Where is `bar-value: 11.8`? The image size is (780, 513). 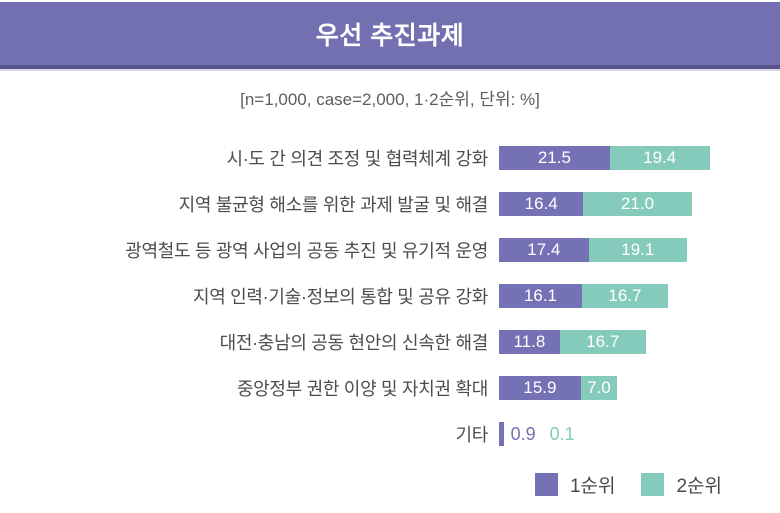
bar-value: 11.8 is located at coordinates (529, 341).